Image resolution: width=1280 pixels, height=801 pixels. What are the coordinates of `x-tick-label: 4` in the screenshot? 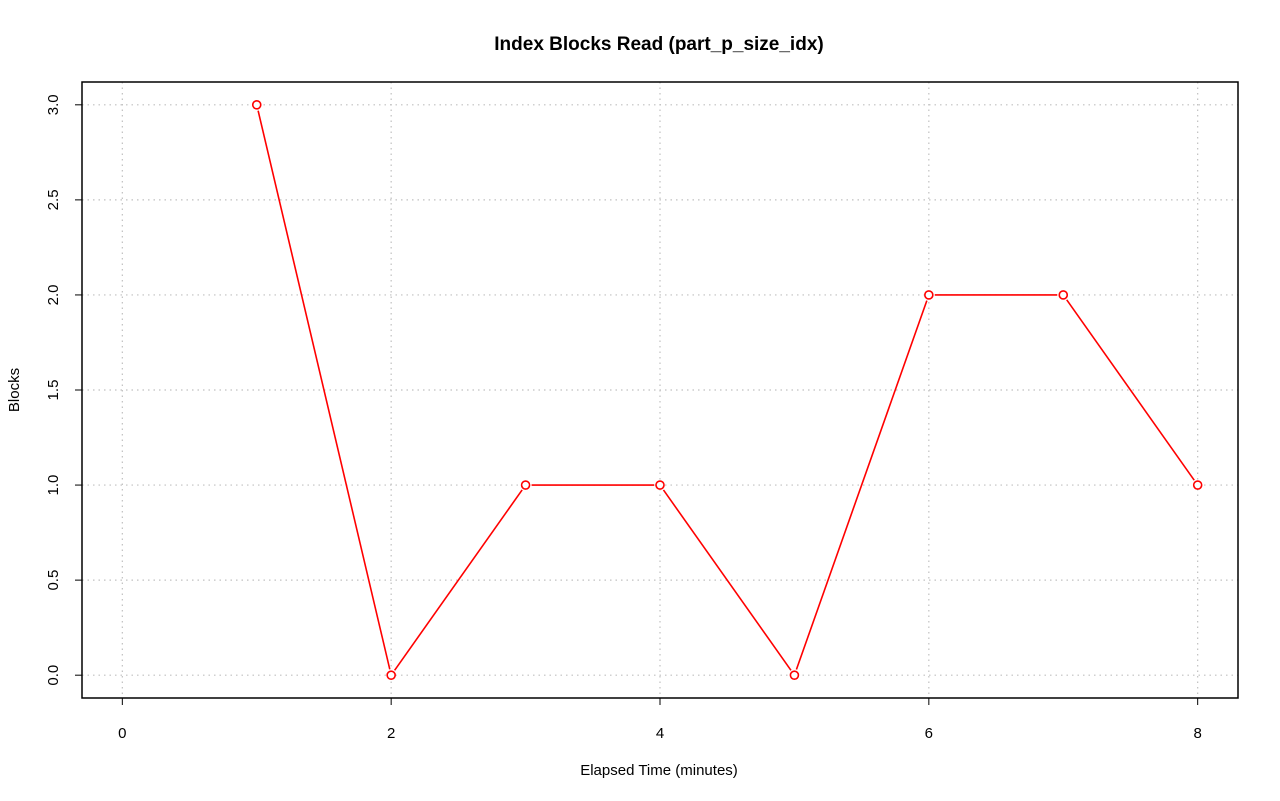 It's located at (660, 733).